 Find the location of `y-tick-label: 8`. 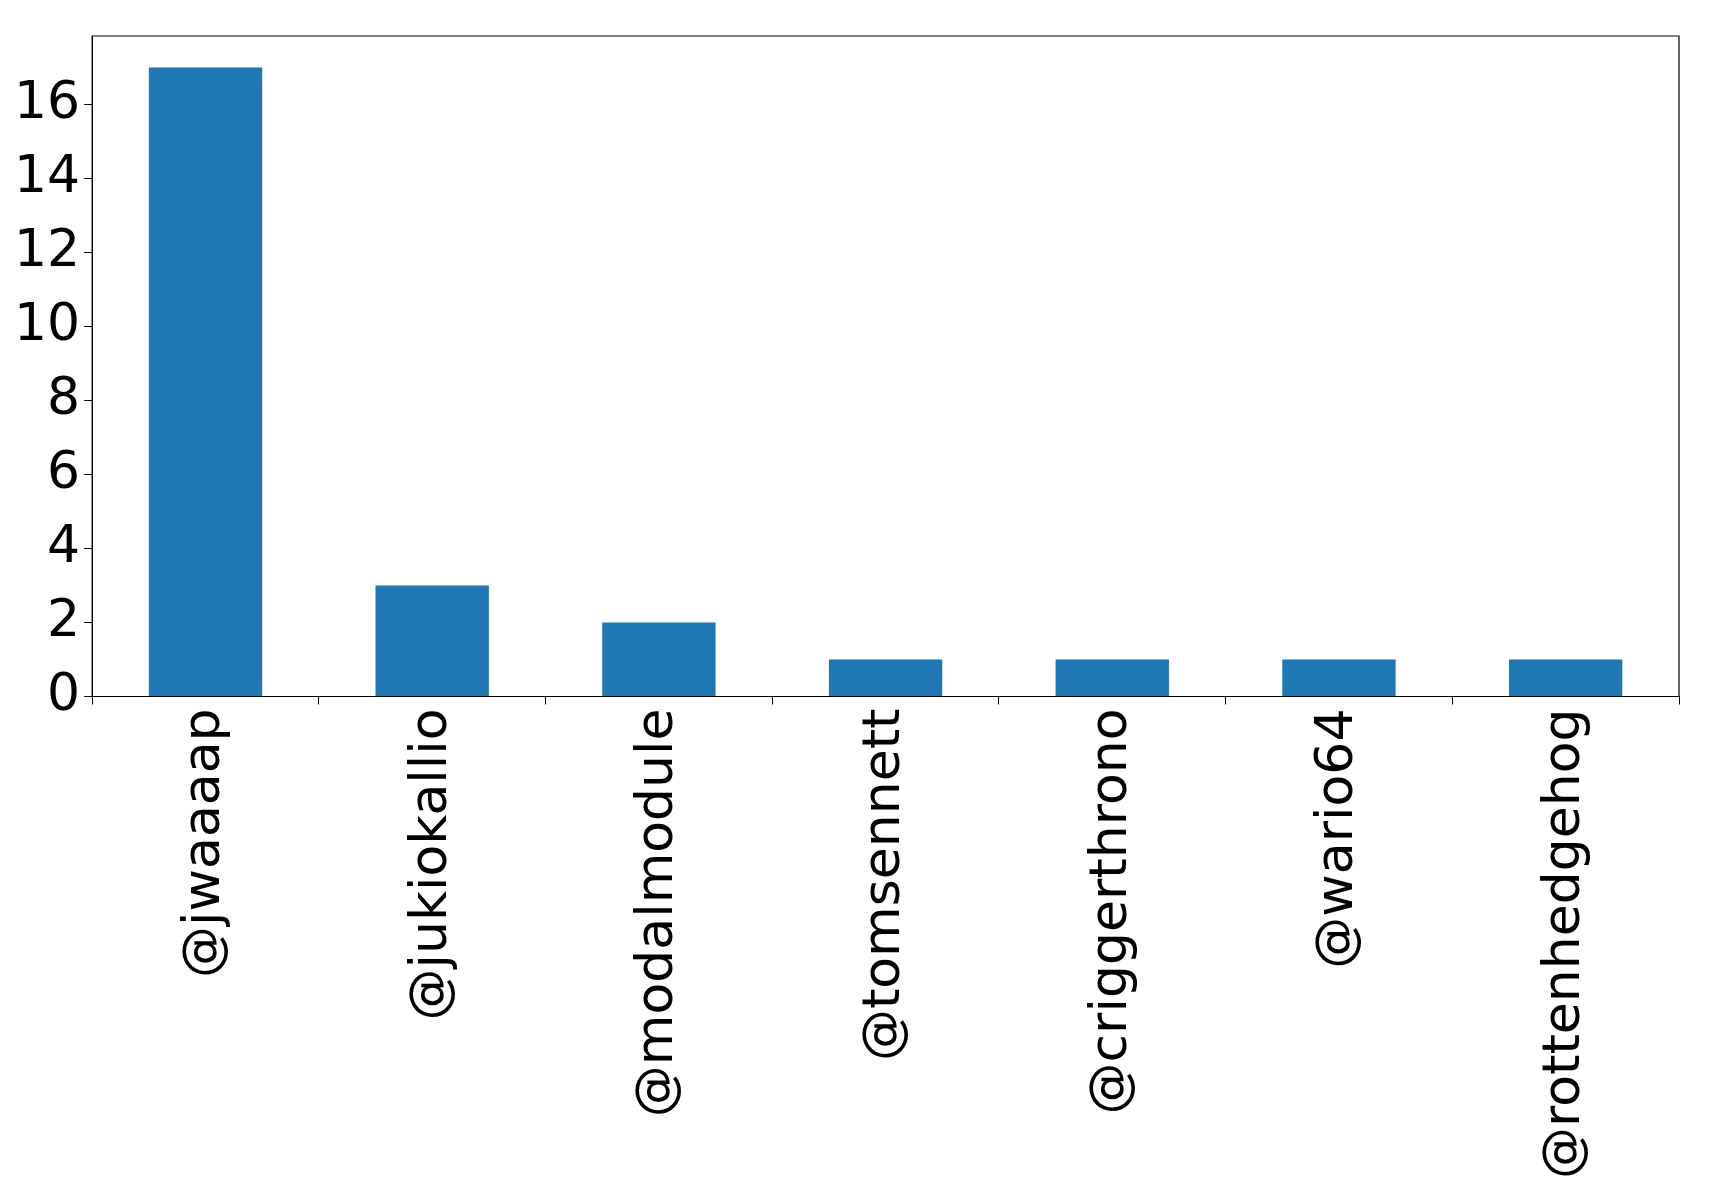

y-tick-label: 8 is located at coordinates (64, 395).